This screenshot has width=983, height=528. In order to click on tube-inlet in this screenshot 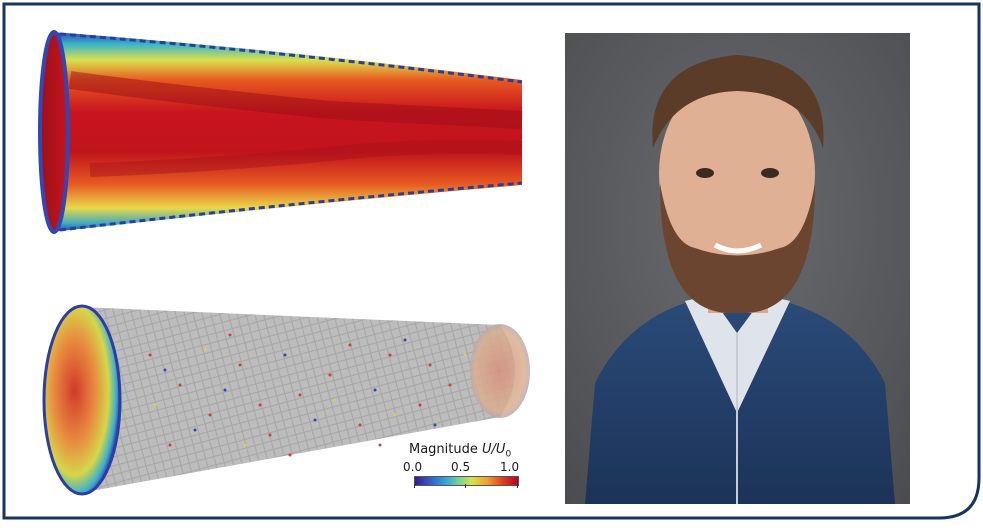, I will do `click(82, 400)`.